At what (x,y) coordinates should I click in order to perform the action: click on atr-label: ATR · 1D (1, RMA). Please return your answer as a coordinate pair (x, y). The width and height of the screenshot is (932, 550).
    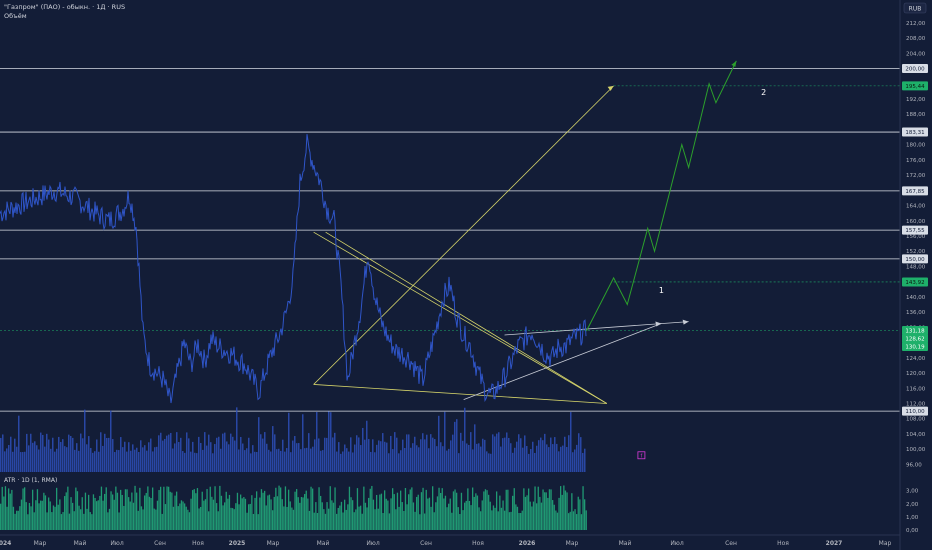
    Looking at the image, I should click on (31, 480).